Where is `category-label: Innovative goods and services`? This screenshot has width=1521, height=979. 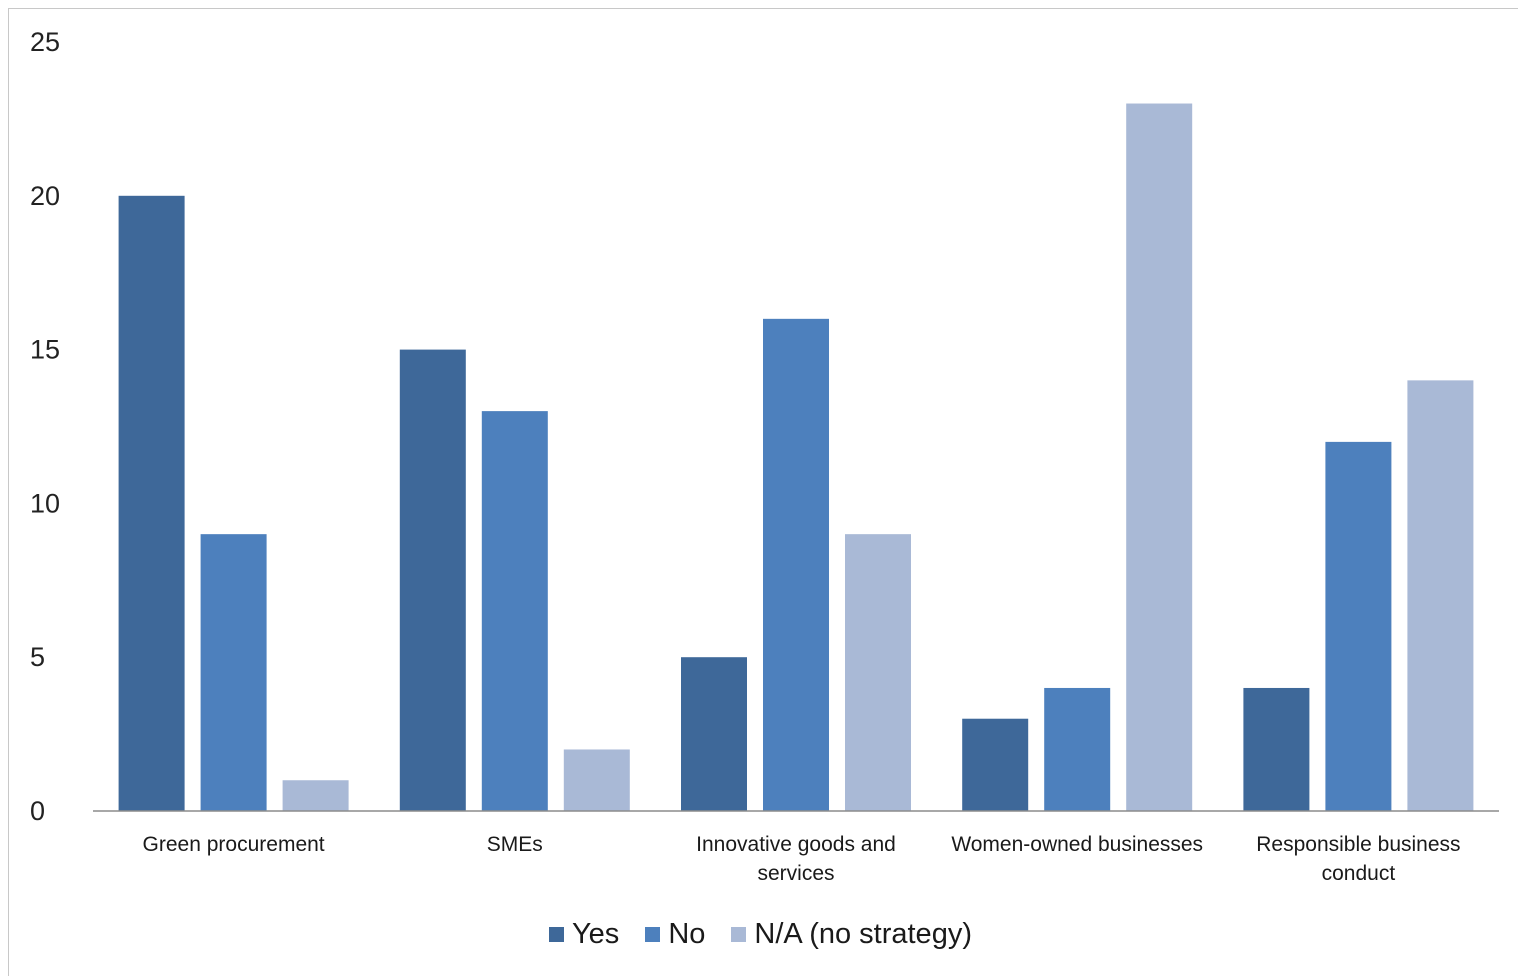
category-label: Innovative goods and services is located at coordinates (796, 859).